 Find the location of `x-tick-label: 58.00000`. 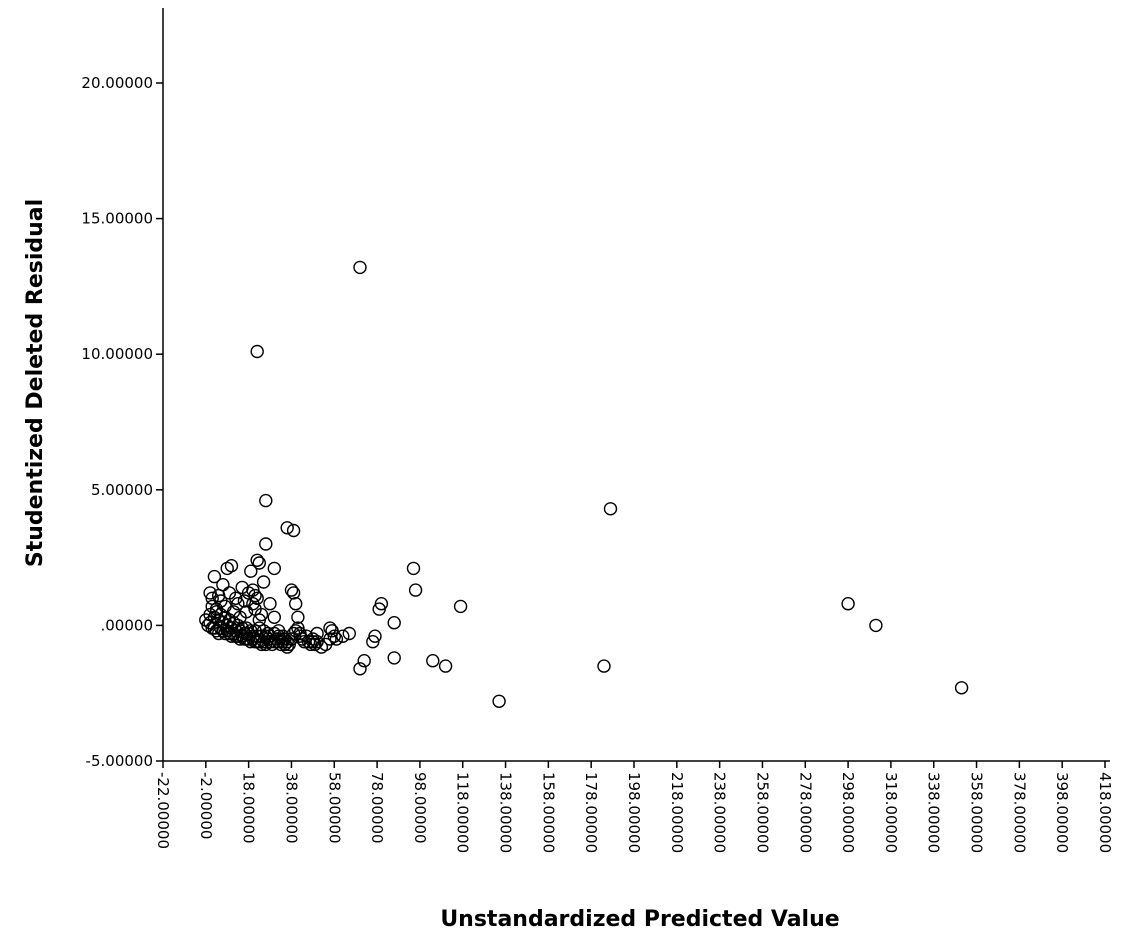

x-tick-label: 58.00000 is located at coordinates (334, 808).